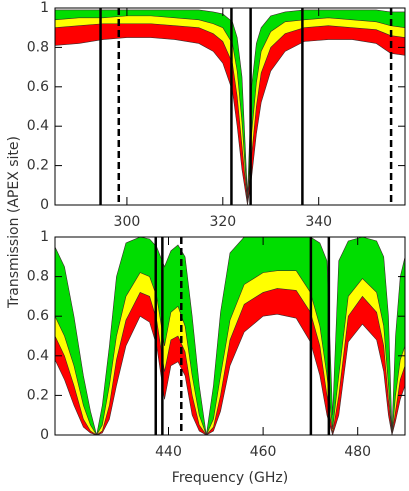 The image size is (409, 491). What do you see at coordinates (222, 222) in the screenshot?
I see `x-tick-label: 320` at bounding box center [222, 222].